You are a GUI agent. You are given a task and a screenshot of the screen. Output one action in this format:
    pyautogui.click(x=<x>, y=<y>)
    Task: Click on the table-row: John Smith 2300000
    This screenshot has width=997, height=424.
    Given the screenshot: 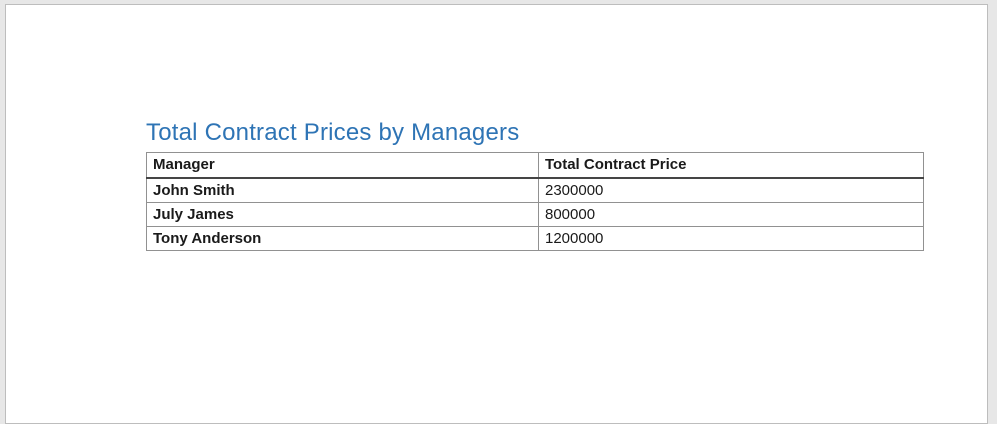 What is the action you would take?
    pyautogui.click(x=535, y=190)
    